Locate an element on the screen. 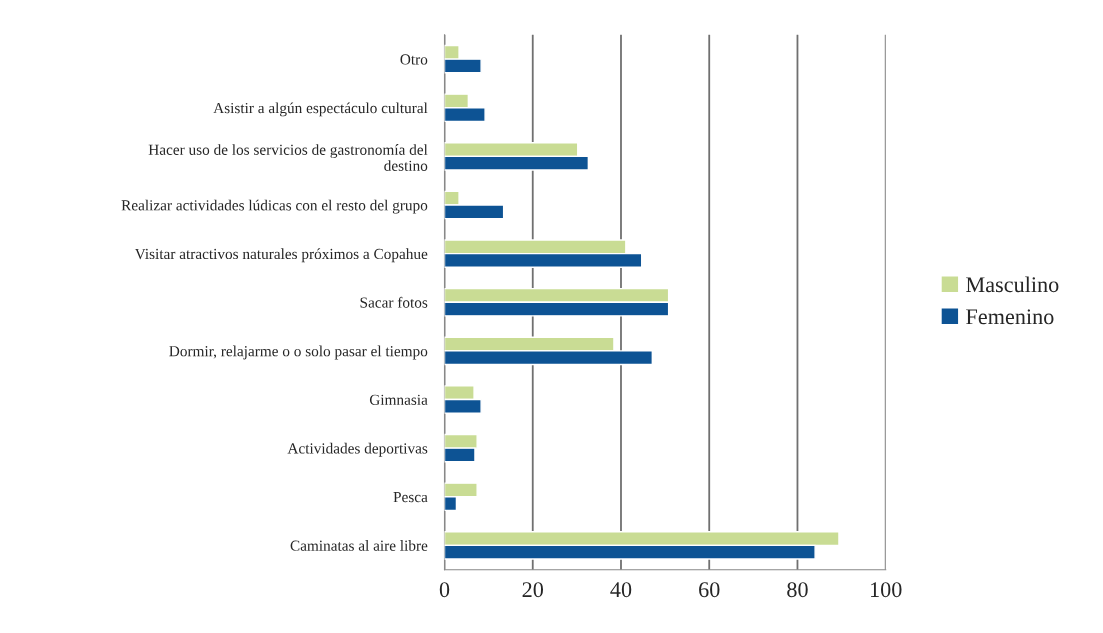 This screenshot has width=1103, height=633. y-tick-label: Gimnasia is located at coordinates (398, 399).